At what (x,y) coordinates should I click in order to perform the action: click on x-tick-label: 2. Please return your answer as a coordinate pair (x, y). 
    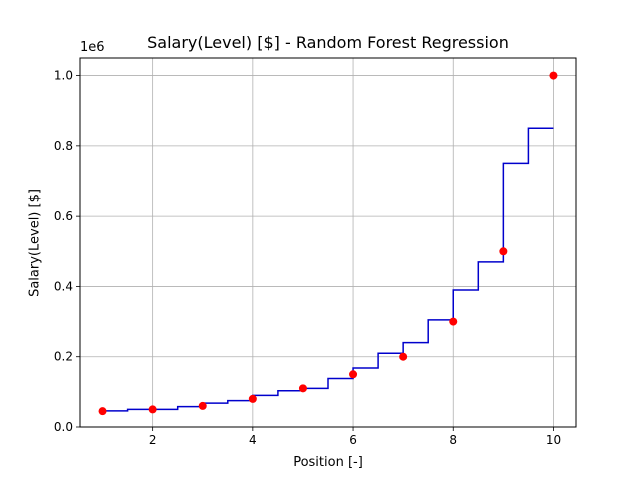
    Looking at the image, I should click on (153, 440).